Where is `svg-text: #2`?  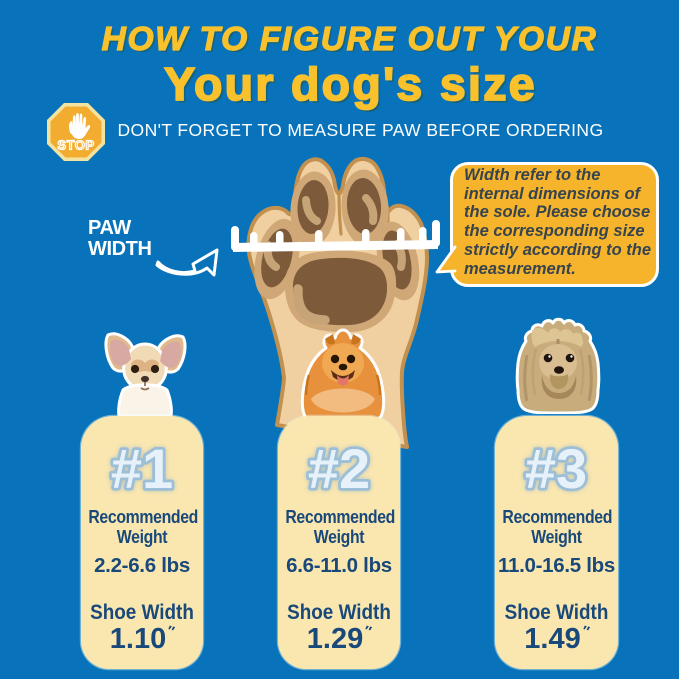
svg-text: #2 is located at coordinates (339, 471).